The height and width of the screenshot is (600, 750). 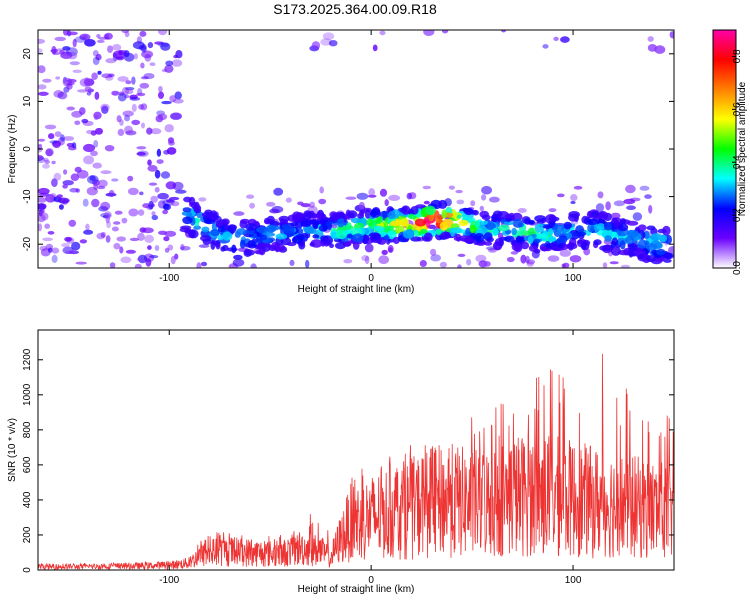 What do you see at coordinates (355, 9) in the screenshot?
I see `figure-title: S173.2025.364.00.09.R18` at bounding box center [355, 9].